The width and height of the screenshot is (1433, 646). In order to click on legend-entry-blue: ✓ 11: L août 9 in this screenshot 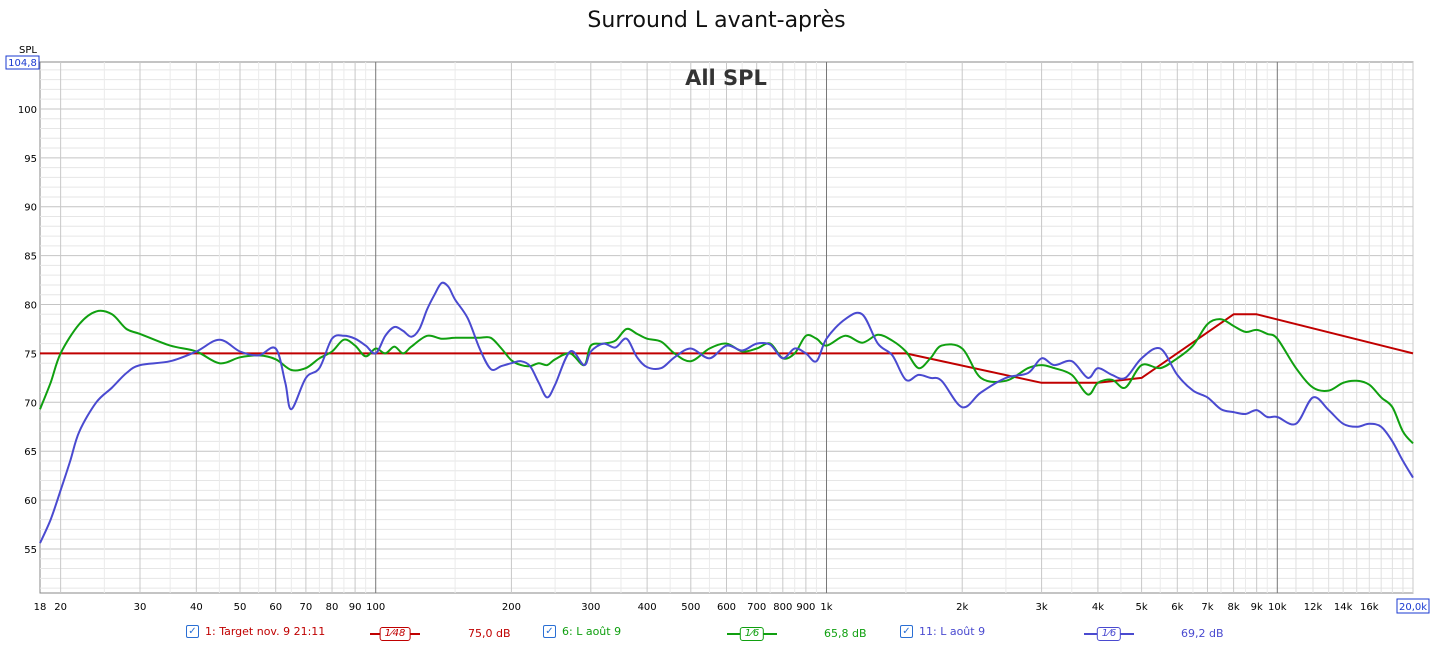, I will do `click(942, 631)`.